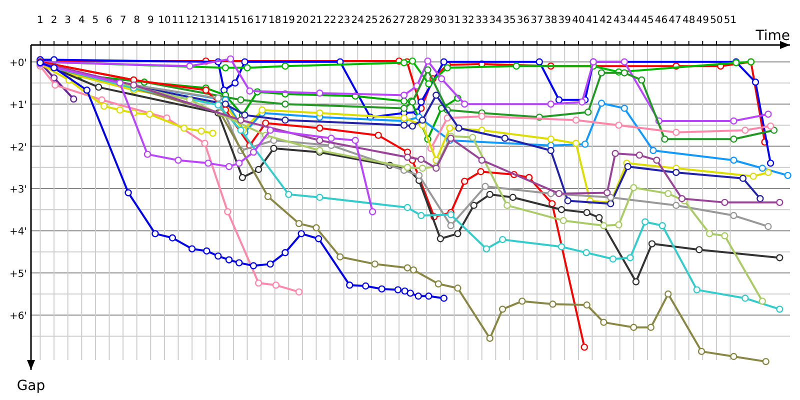  I want to click on x-tick-label: 32, so click(468, 20).